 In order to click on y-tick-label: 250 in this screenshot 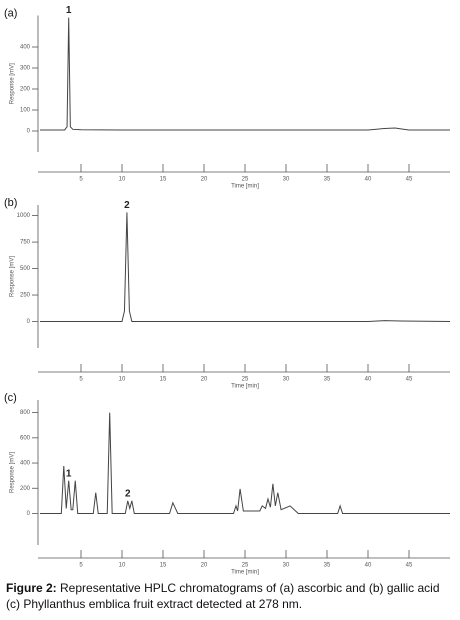, I will do `click(25, 296)`.